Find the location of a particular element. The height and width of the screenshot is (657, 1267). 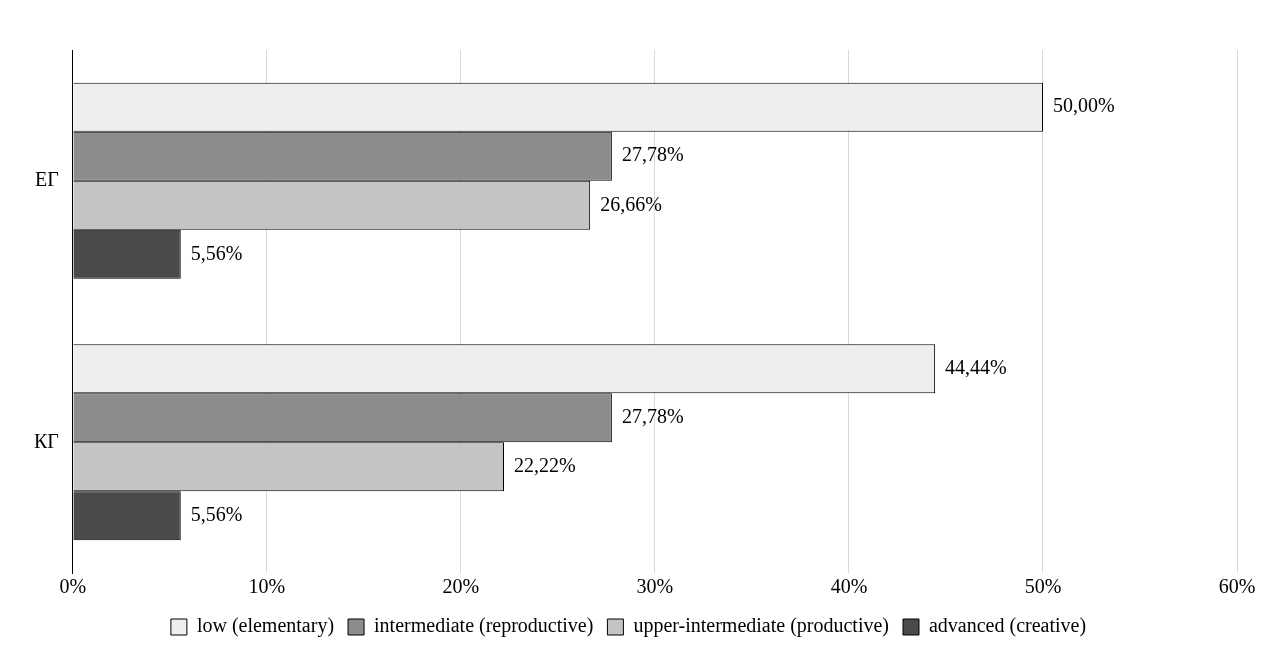

data-label: 50,00% is located at coordinates (1083, 105).